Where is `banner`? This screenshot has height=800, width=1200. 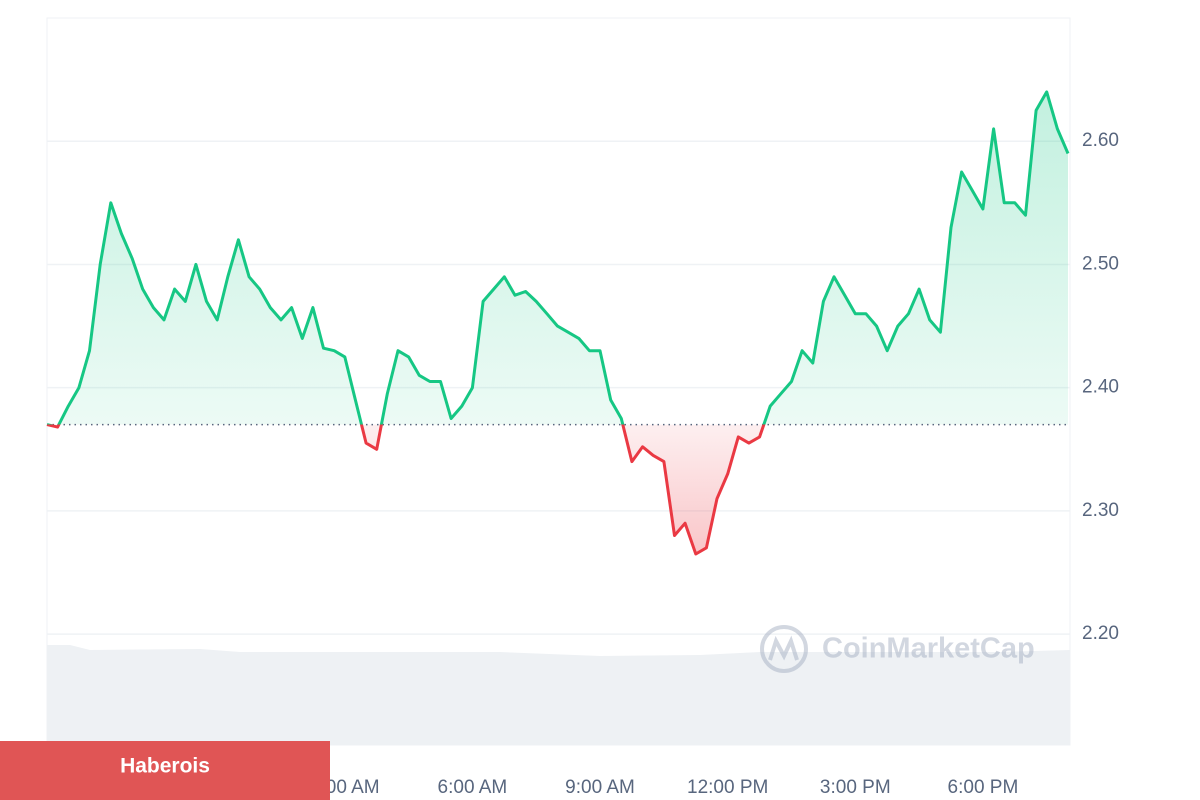
banner is located at coordinates (165, 770).